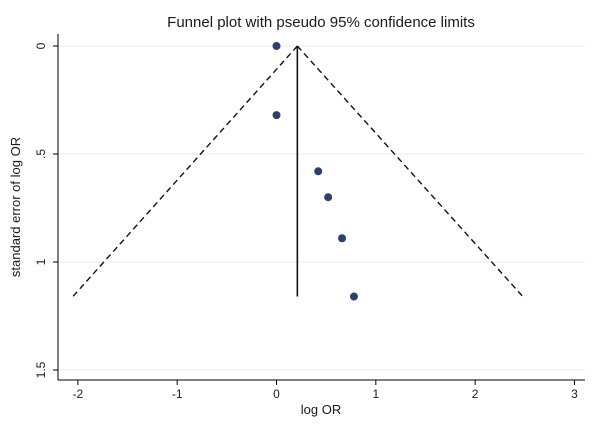 The height and width of the screenshot is (436, 600). What do you see at coordinates (78, 394) in the screenshot?
I see `x-tick-label: -2` at bounding box center [78, 394].